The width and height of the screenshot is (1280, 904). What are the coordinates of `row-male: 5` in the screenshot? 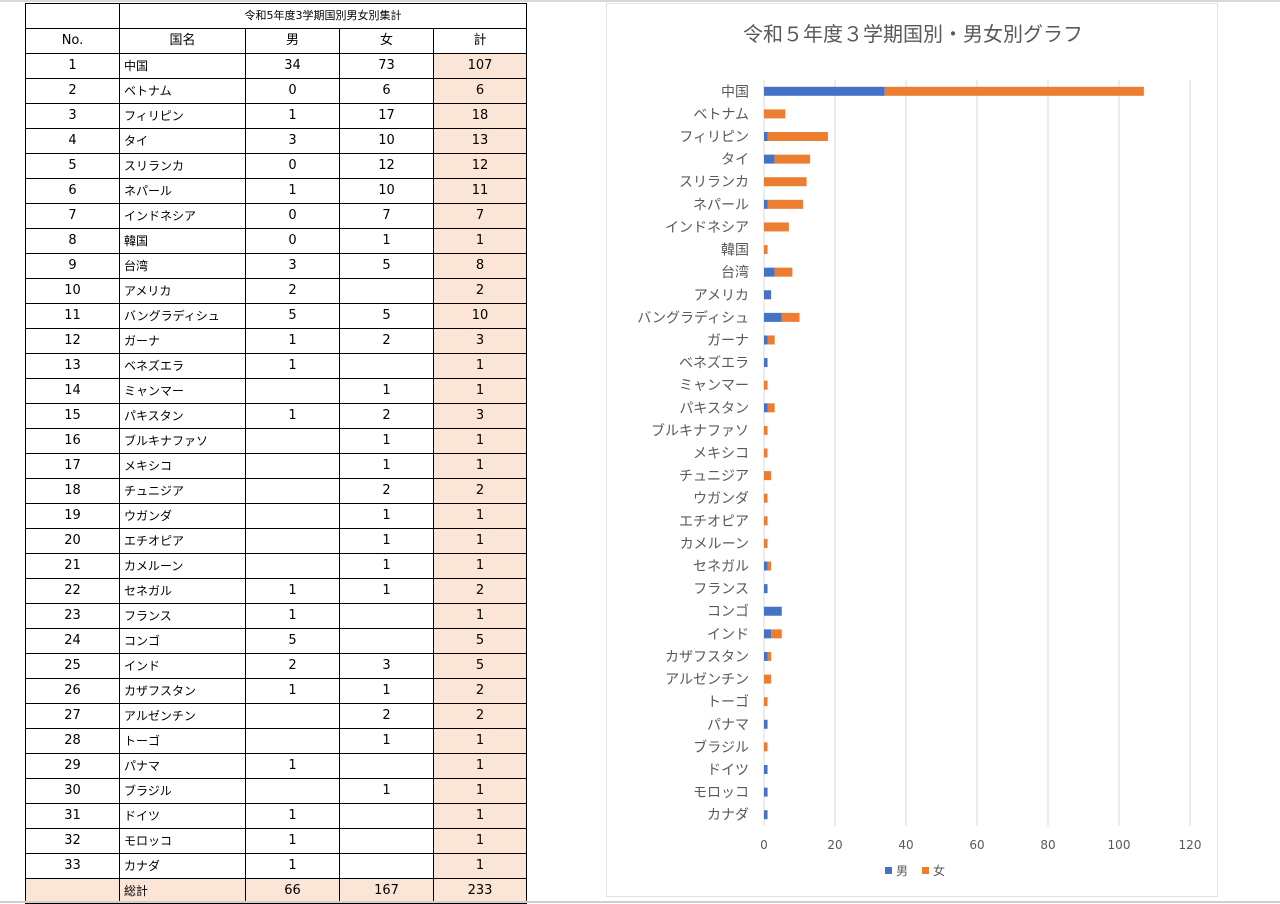 It's located at (292, 316).